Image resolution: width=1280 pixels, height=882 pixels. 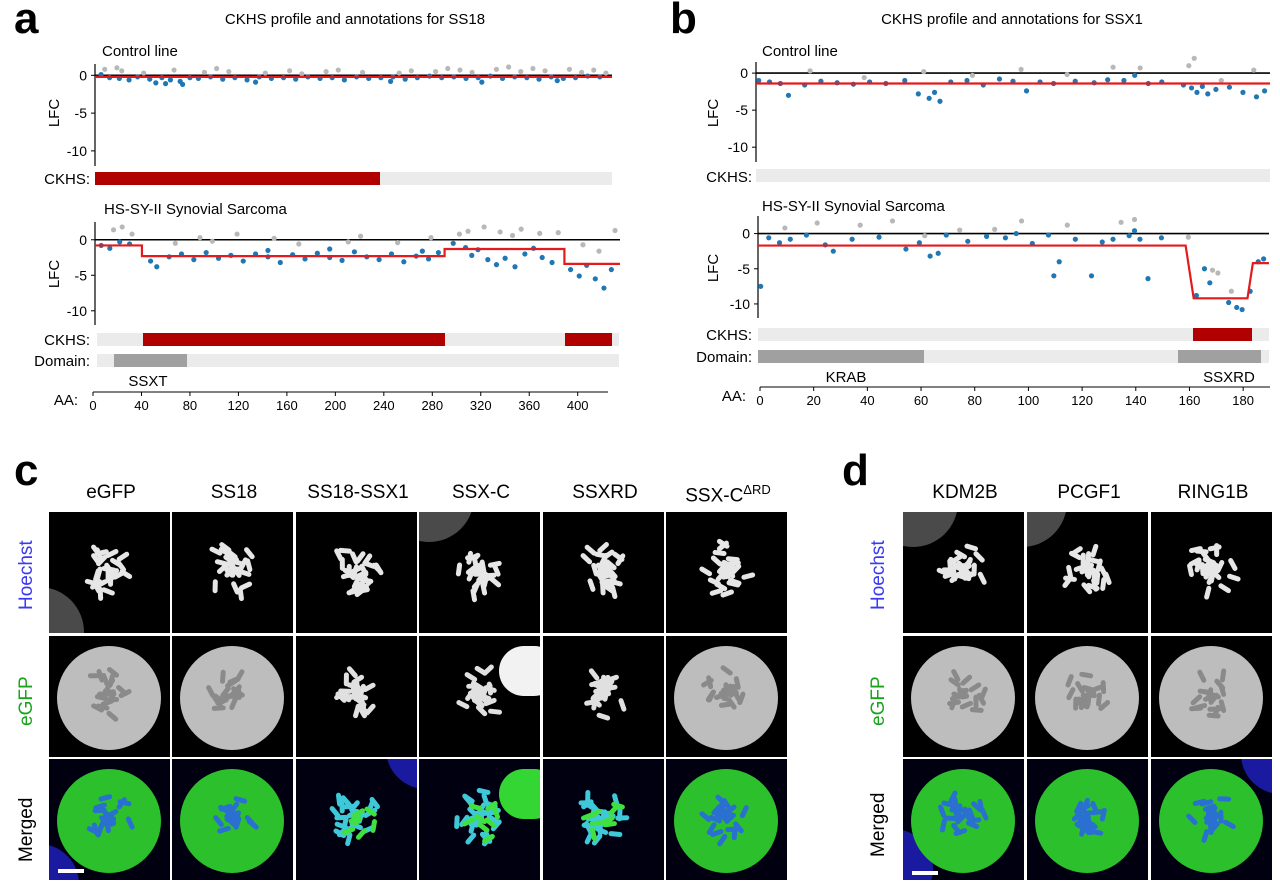 What do you see at coordinates (1013, 272) in the screenshot?
I see `b-sarcoma-fit-line` at bounding box center [1013, 272].